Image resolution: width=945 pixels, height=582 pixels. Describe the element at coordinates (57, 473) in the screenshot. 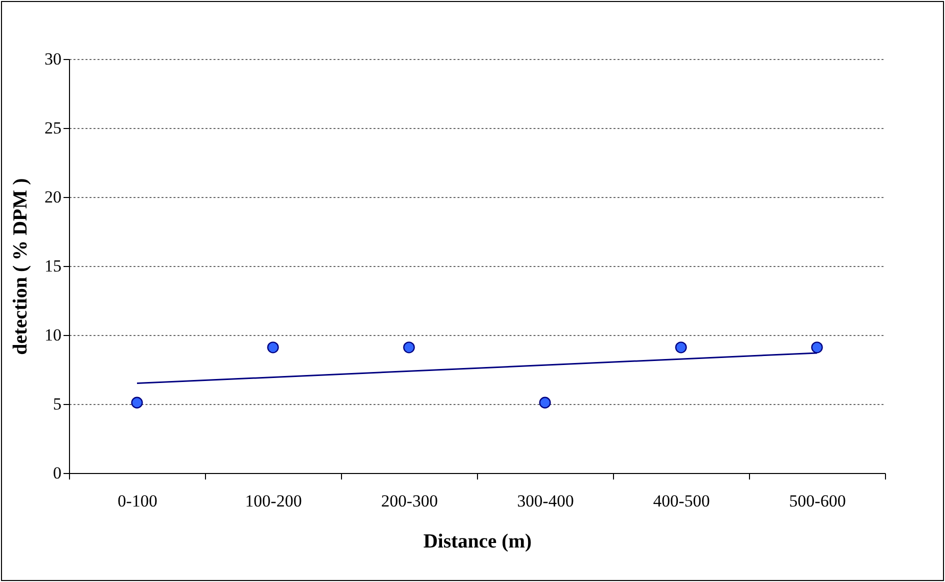

I see `y-tick-label: 0` at that location.